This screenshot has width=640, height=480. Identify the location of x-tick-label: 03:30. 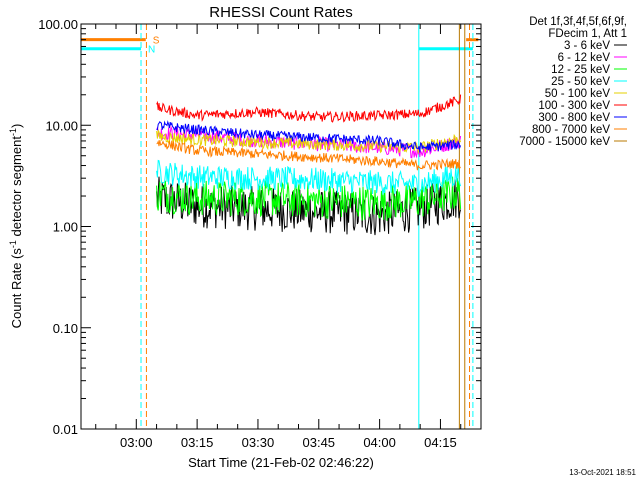
(258, 442).